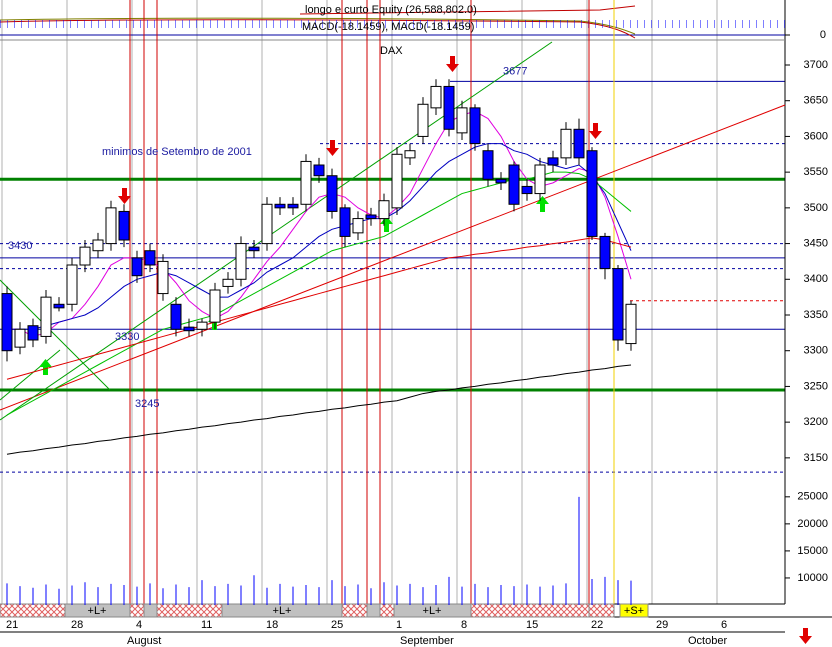 Image resolution: width=832 pixels, height=647 pixels. I want to click on volume-tick-label: 25000, so click(812, 497).